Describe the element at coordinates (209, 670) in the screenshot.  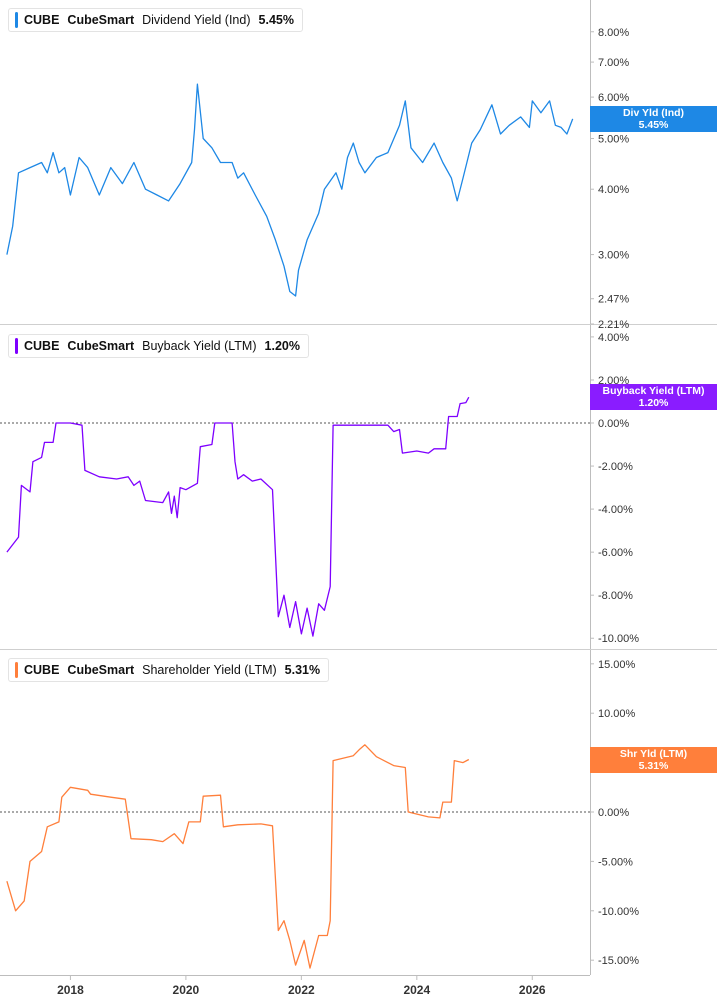
I see `legend-series-name: Shareholder Yield (LTM)` at that location.